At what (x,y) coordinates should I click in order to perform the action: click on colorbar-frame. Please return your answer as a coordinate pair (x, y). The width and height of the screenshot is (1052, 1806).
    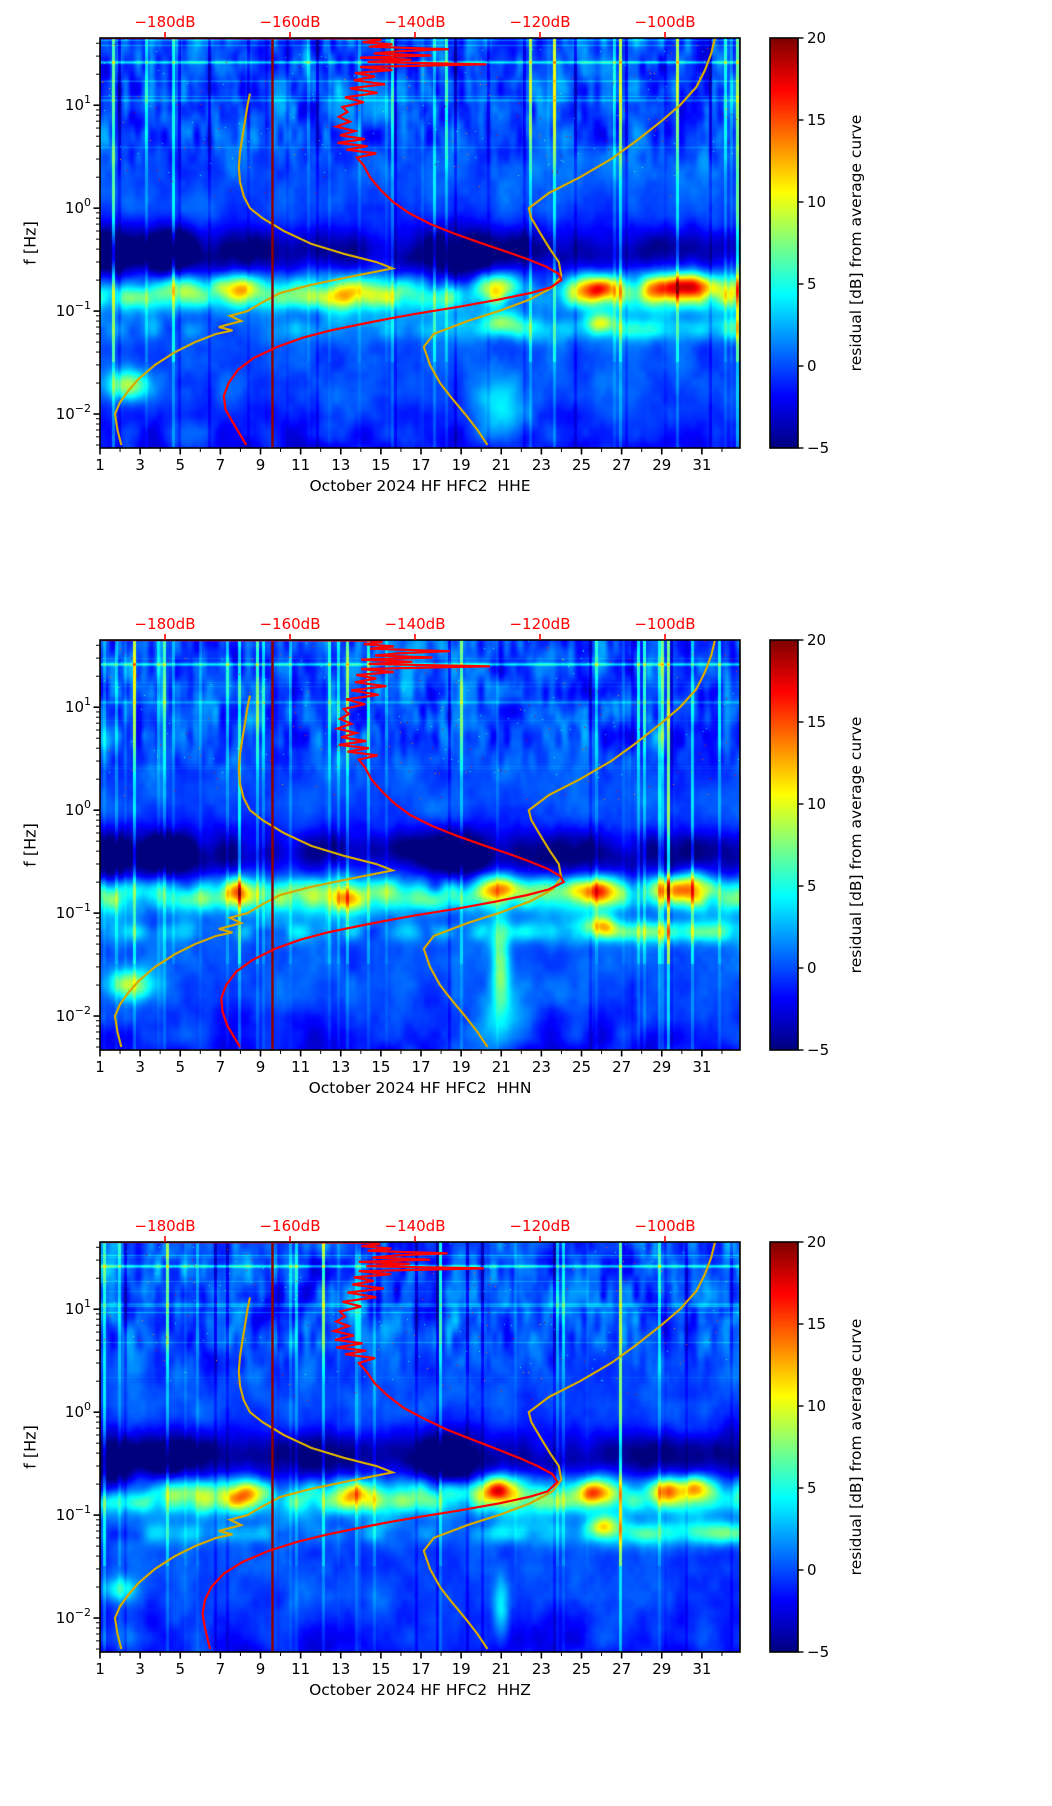
    Looking at the image, I should click on (784, 1447).